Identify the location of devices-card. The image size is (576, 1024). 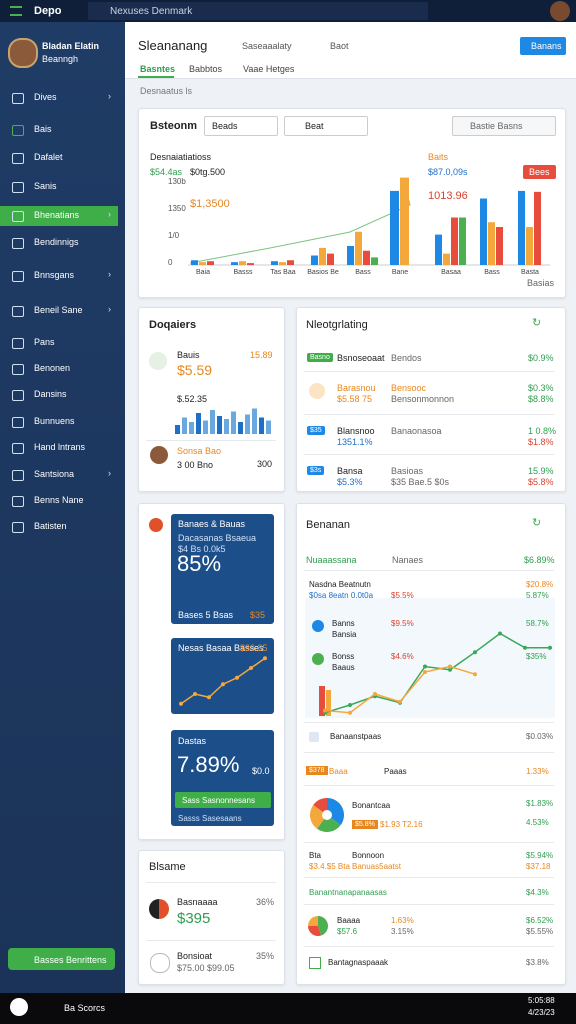
(211, 399).